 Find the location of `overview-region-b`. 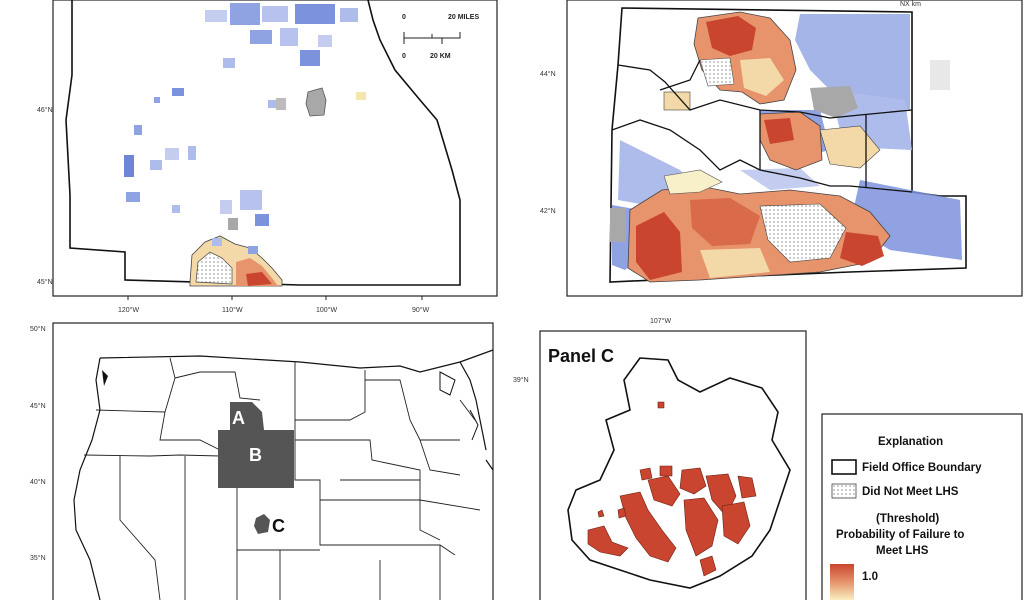

overview-region-b is located at coordinates (256, 459).